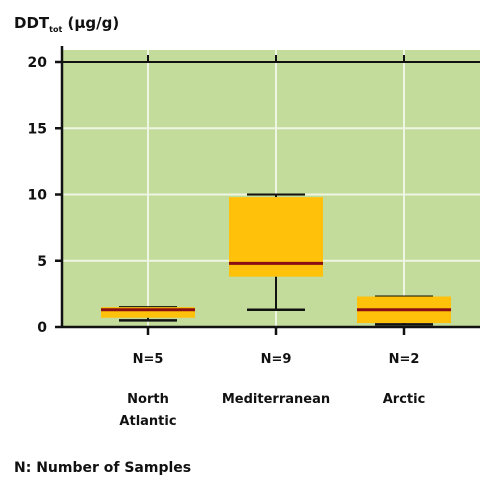 The width and height of the screenshot is (480, 483). Describe the element at coordinates (404, 399) in the screenshot. I see `category-label: Arctic` at that location.